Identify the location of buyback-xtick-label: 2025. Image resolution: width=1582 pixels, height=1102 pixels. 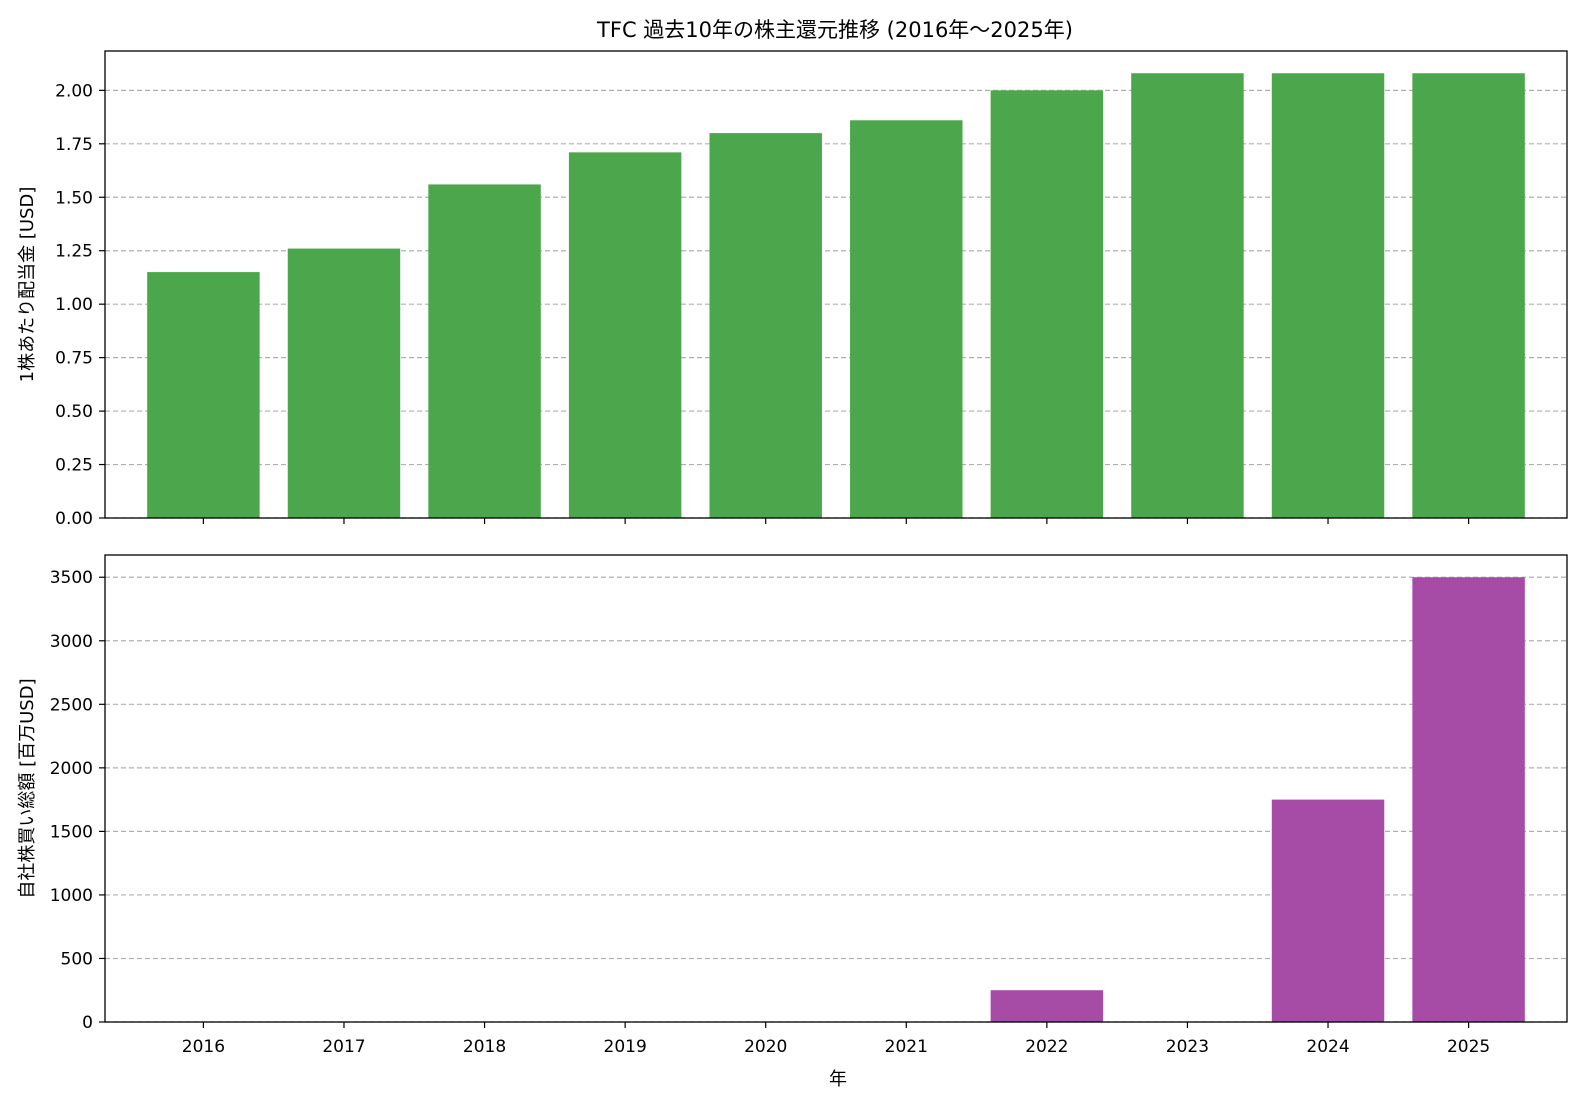
(1468, 1047).